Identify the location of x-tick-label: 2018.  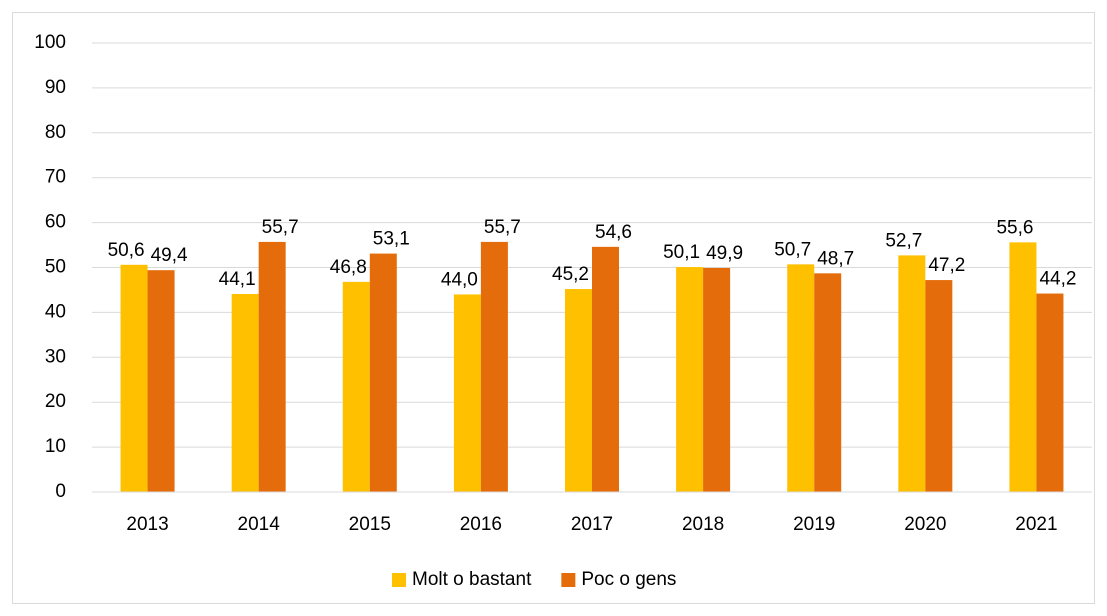
(703, 524).